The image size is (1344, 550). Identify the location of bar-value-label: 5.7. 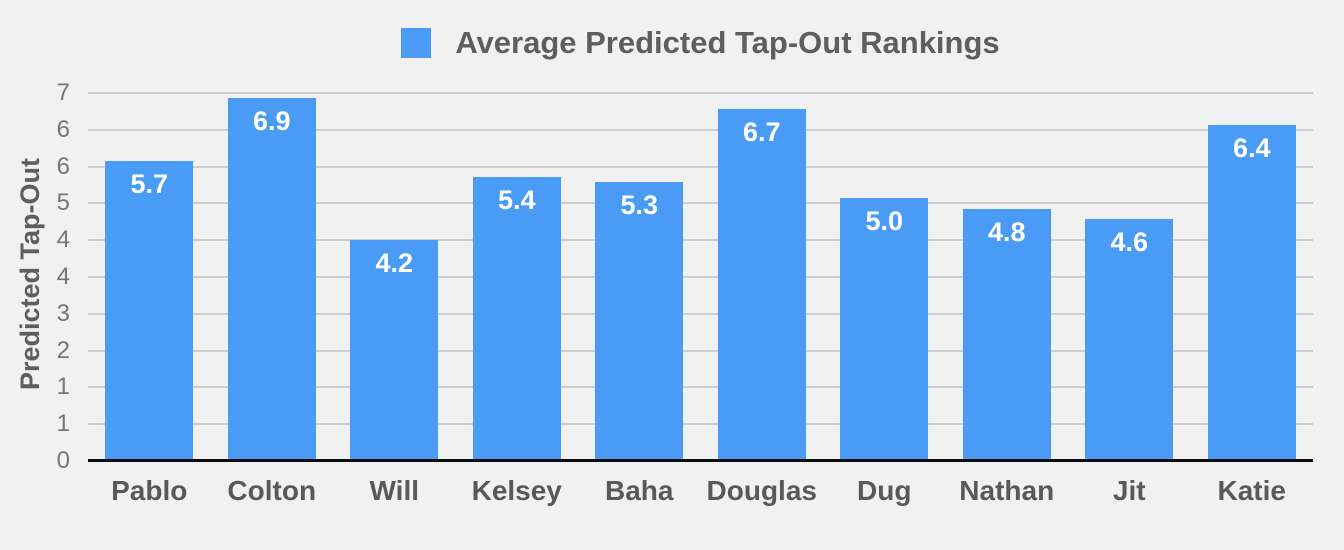
(149, 184).